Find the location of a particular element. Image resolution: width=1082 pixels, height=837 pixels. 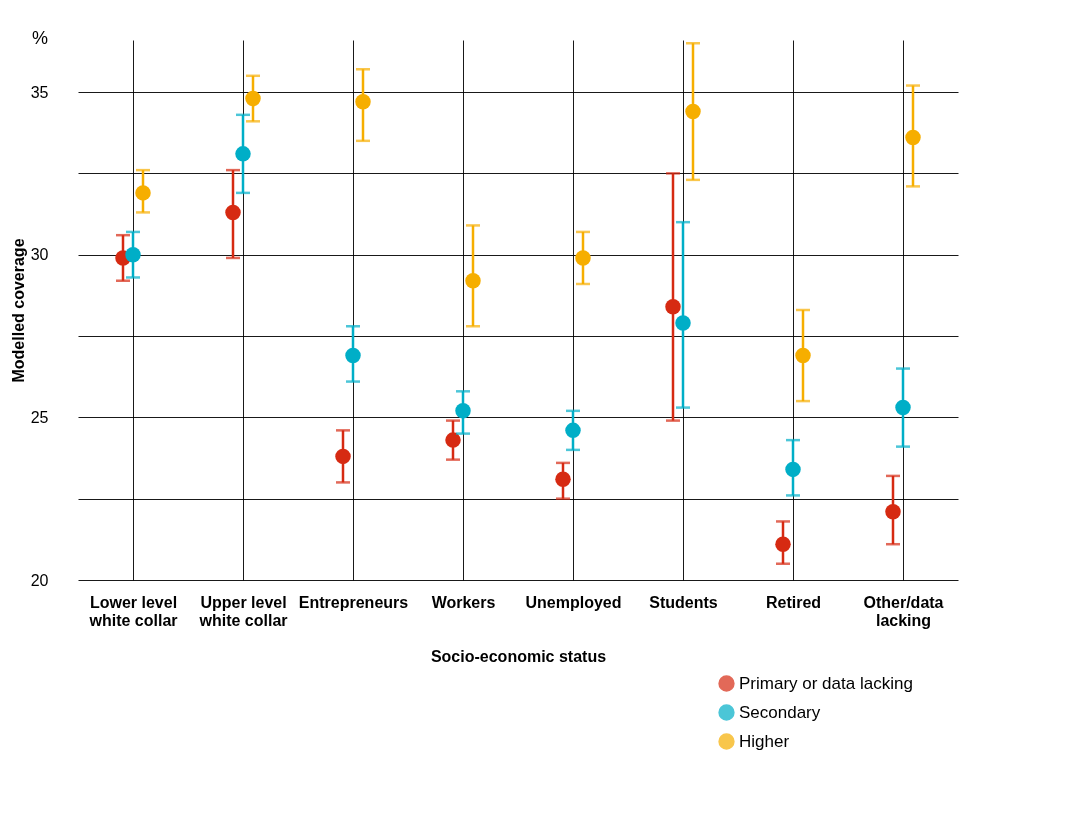

legend-label: Secondary is located at coordinates (780, 712).